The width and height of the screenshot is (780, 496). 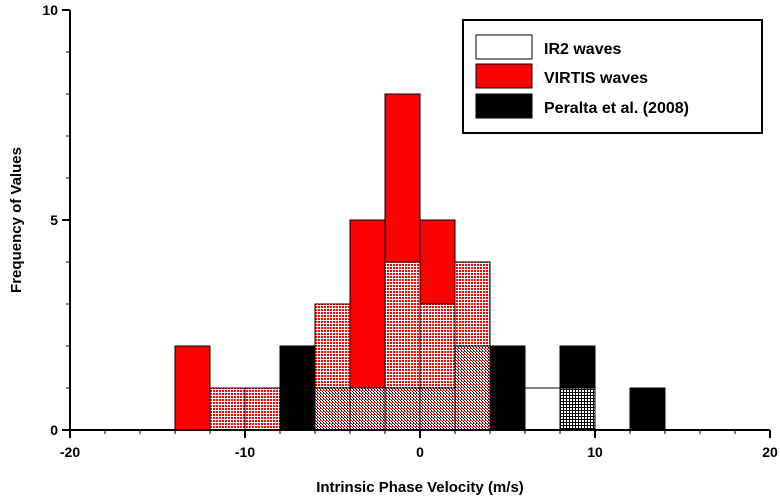 I want to click on y-tick-label: 0, so click(x=54, y=430).